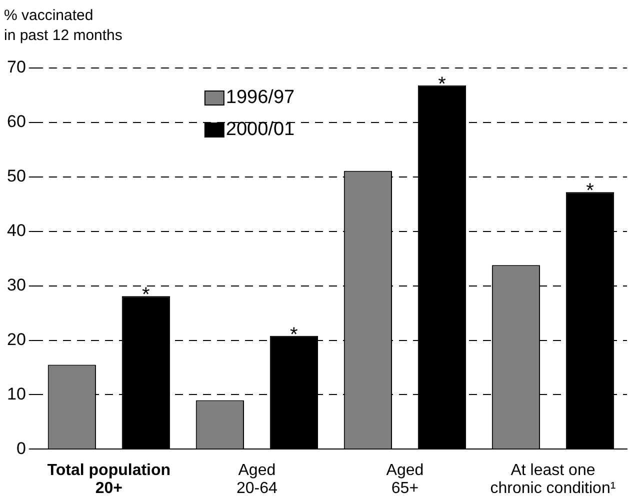  Describe the element at coordinates (405, 480) in the screenshot. I see `x-tick-label: Aged 65+` at that location.